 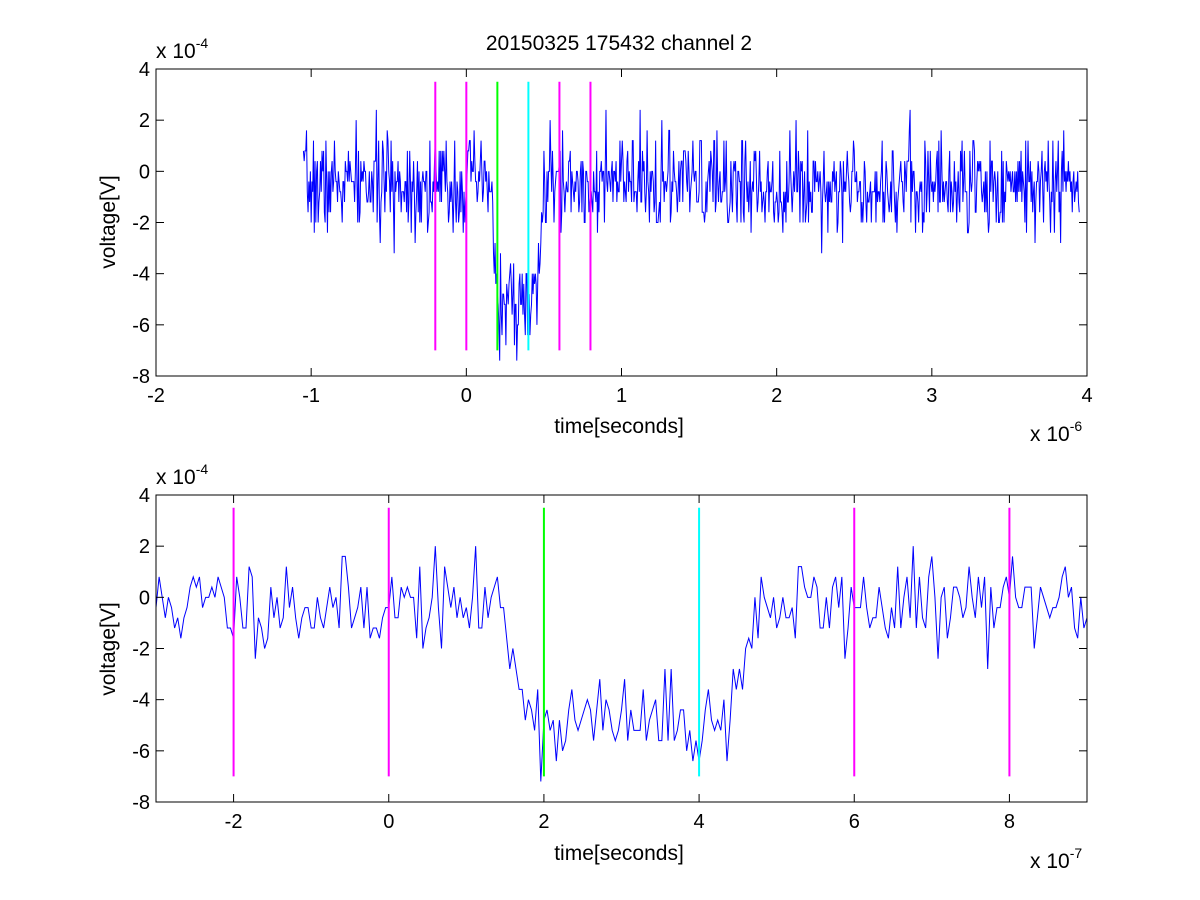 What do you see at coordinates (141, 752) in the screenshot?
I see `bottom-y-tick-label: -6` at bounding box center [141, 752].